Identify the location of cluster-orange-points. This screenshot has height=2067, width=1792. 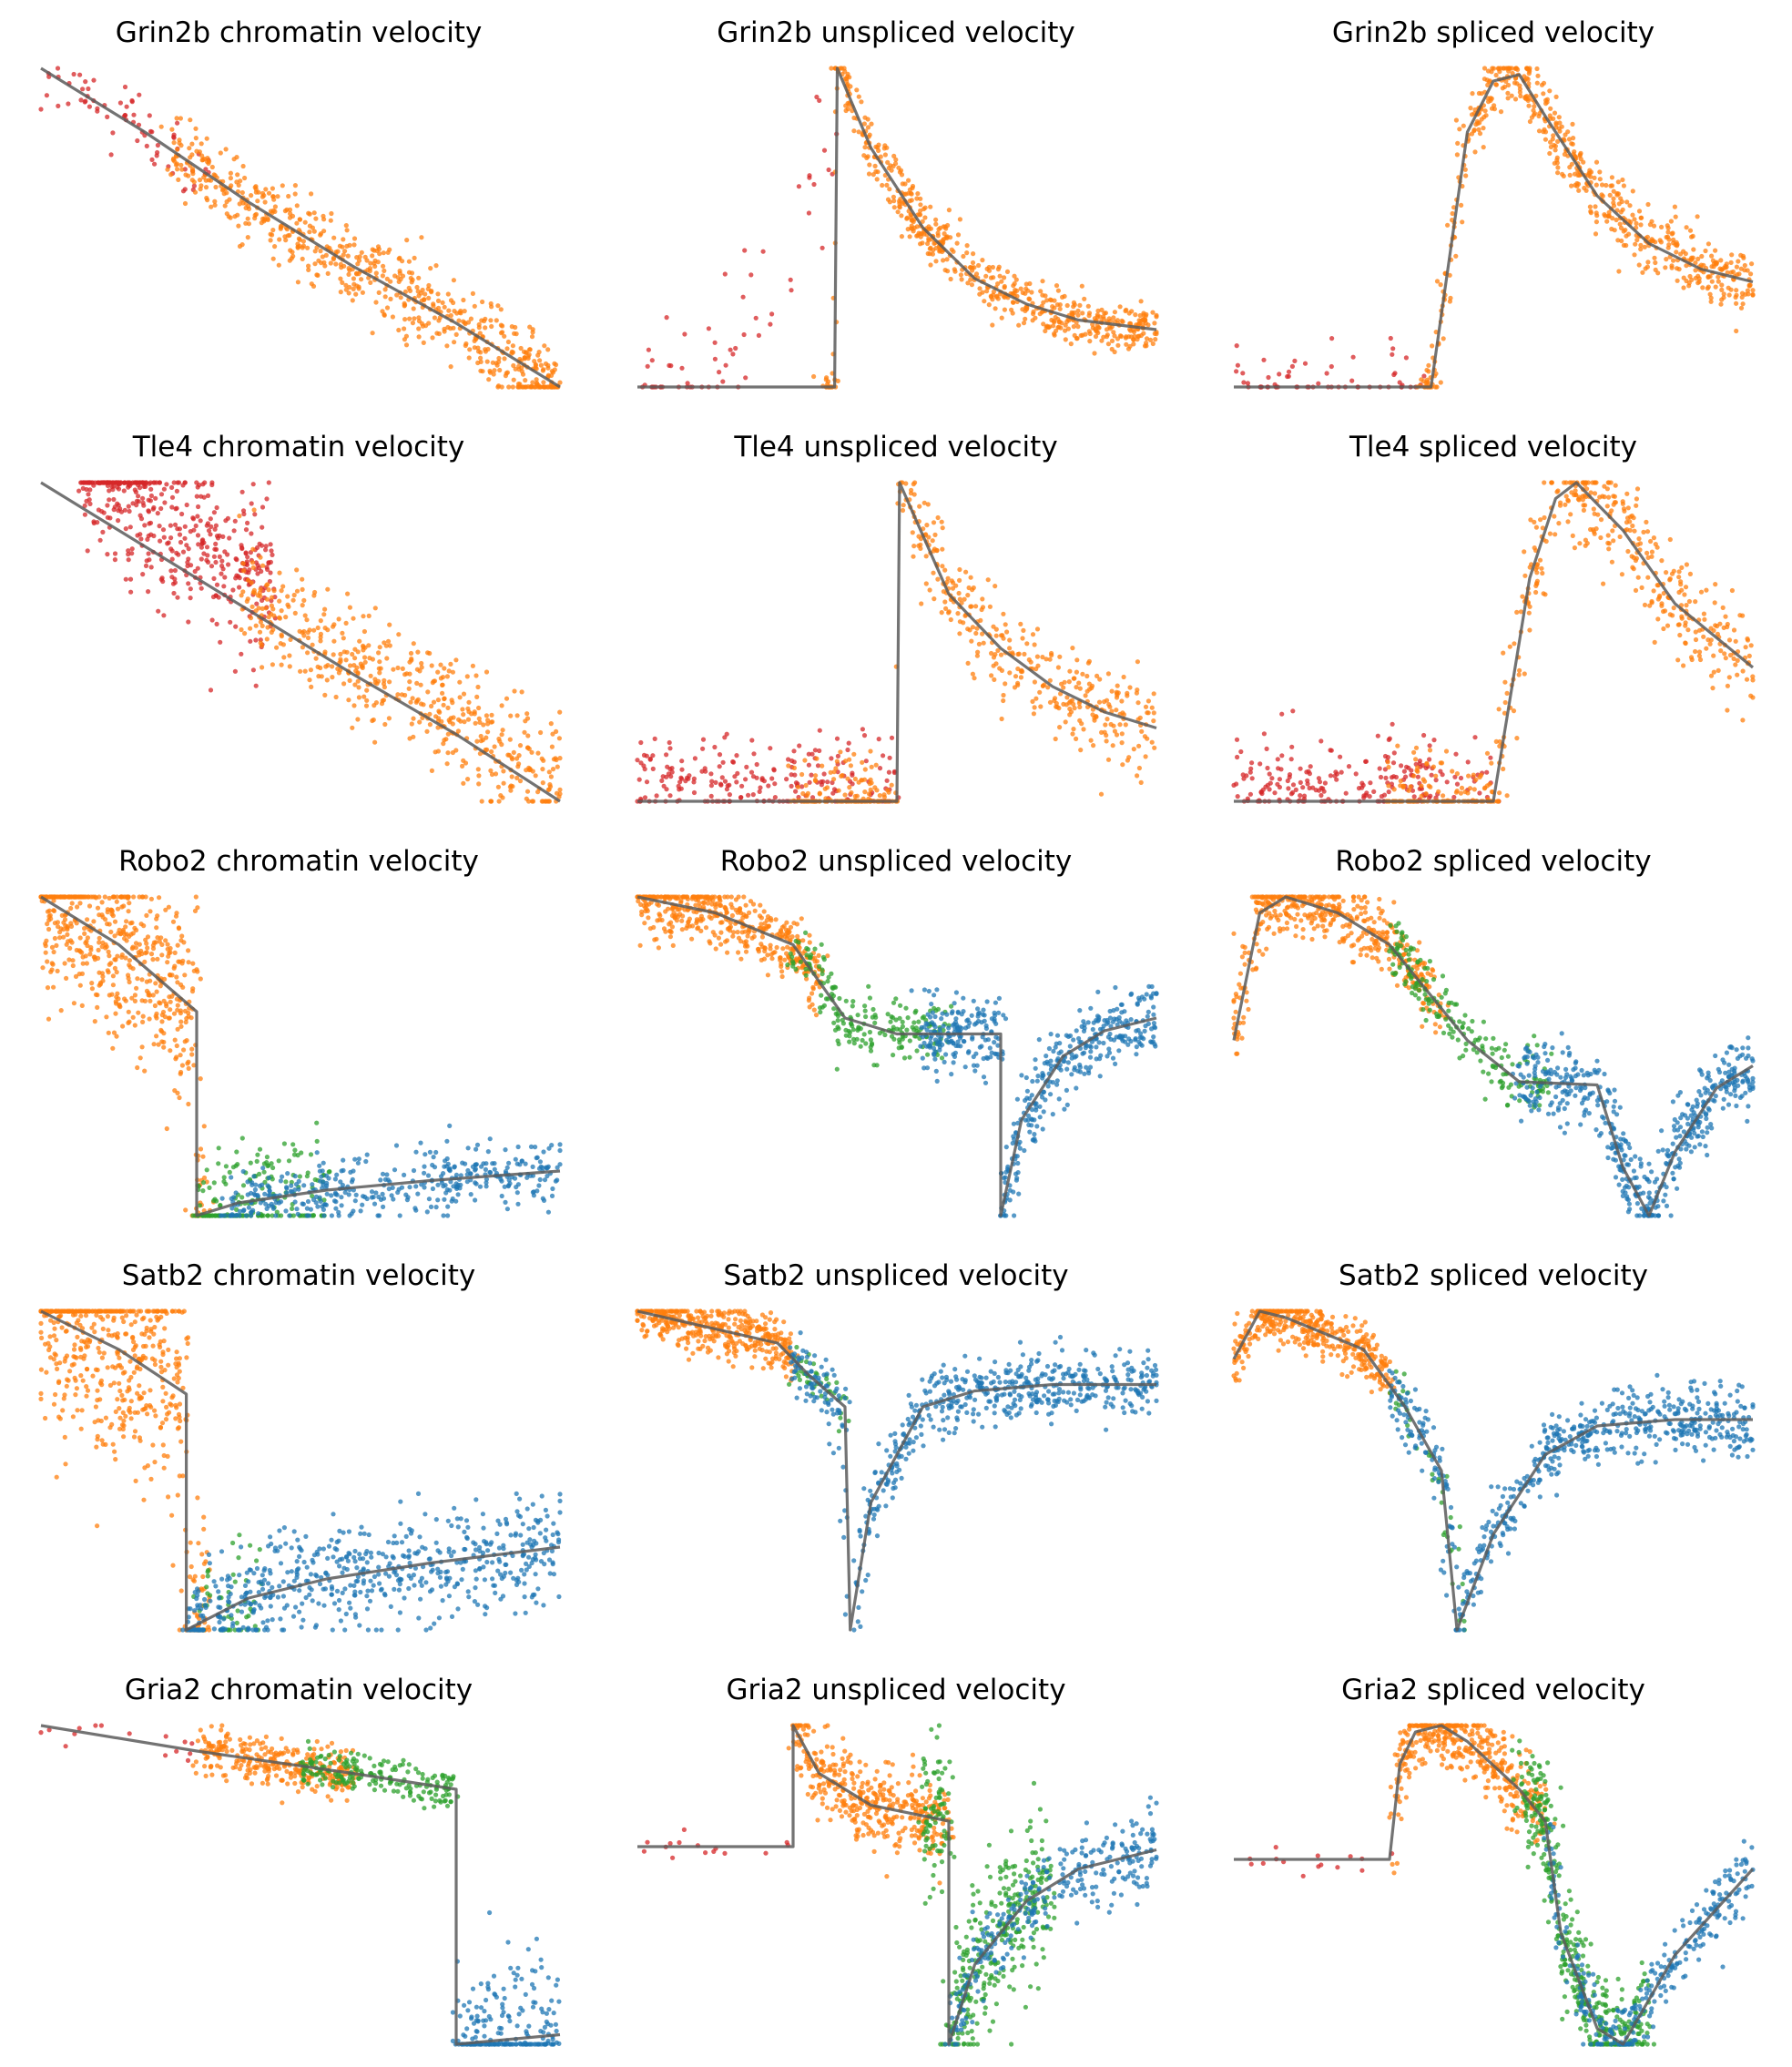
(1586, 228).